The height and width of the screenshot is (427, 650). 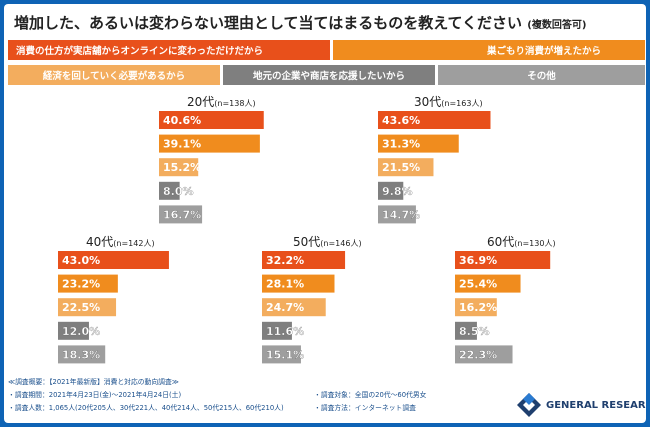 I want to click on bar-60代-4, so click(x=466, y=330).